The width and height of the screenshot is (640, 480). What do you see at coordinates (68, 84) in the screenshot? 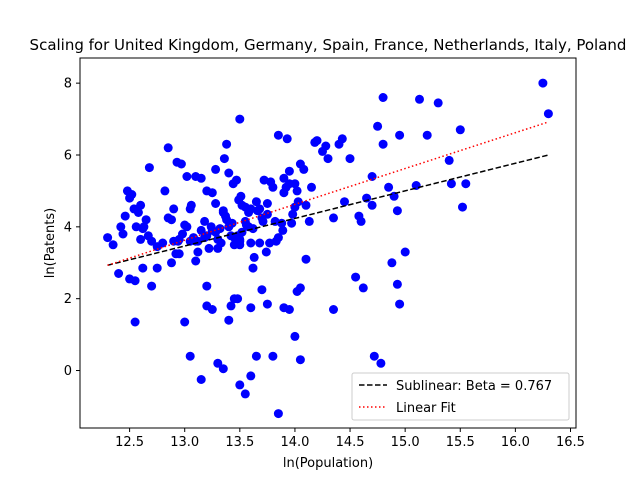
I see `y-tick-label: 8` at bounding box center [68, 84].